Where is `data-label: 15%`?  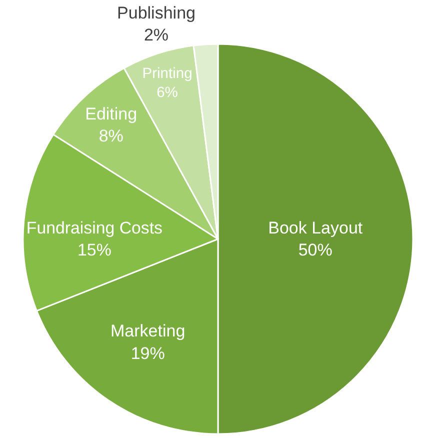 data-label: 15% is located at coordinates (95, 250).